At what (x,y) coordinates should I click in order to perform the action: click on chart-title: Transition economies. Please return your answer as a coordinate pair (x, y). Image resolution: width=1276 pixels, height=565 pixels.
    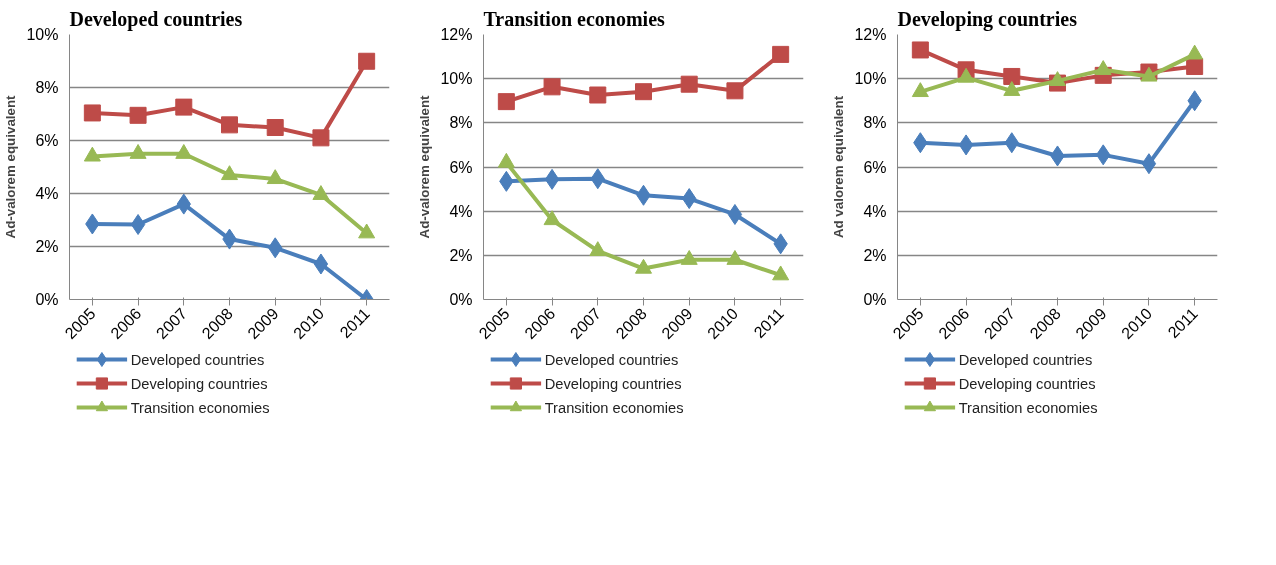
    Looking at the image, I should click on (574, 18).